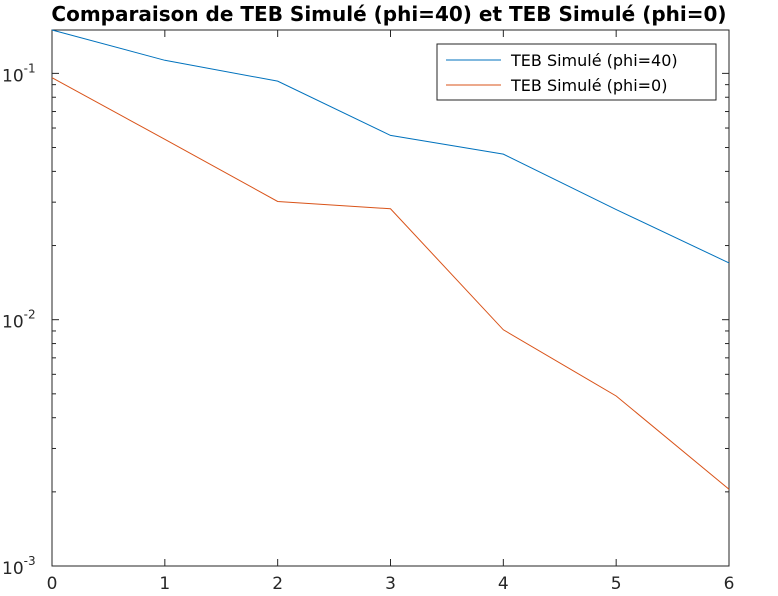  Describe the element at coordinates (594, 60) in the screenshot. I see `legend-label-0: TEB Simulé (phi=40)` at that location.